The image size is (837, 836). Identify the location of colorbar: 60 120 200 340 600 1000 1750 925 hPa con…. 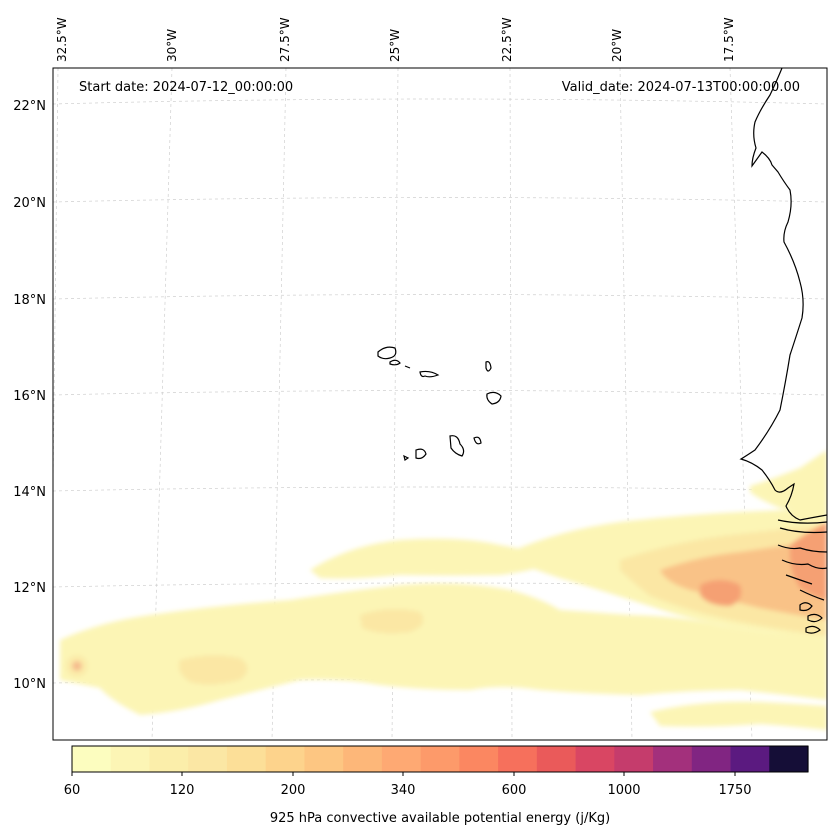
(436, 785).